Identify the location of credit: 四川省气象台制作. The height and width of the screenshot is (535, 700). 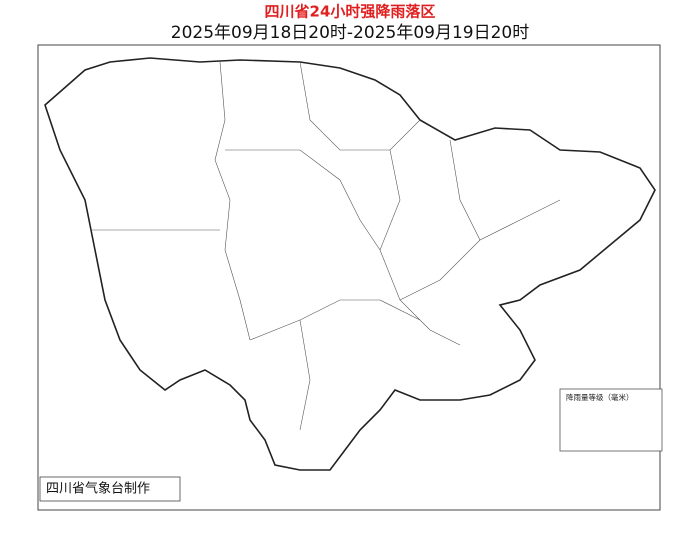
(98, 489).